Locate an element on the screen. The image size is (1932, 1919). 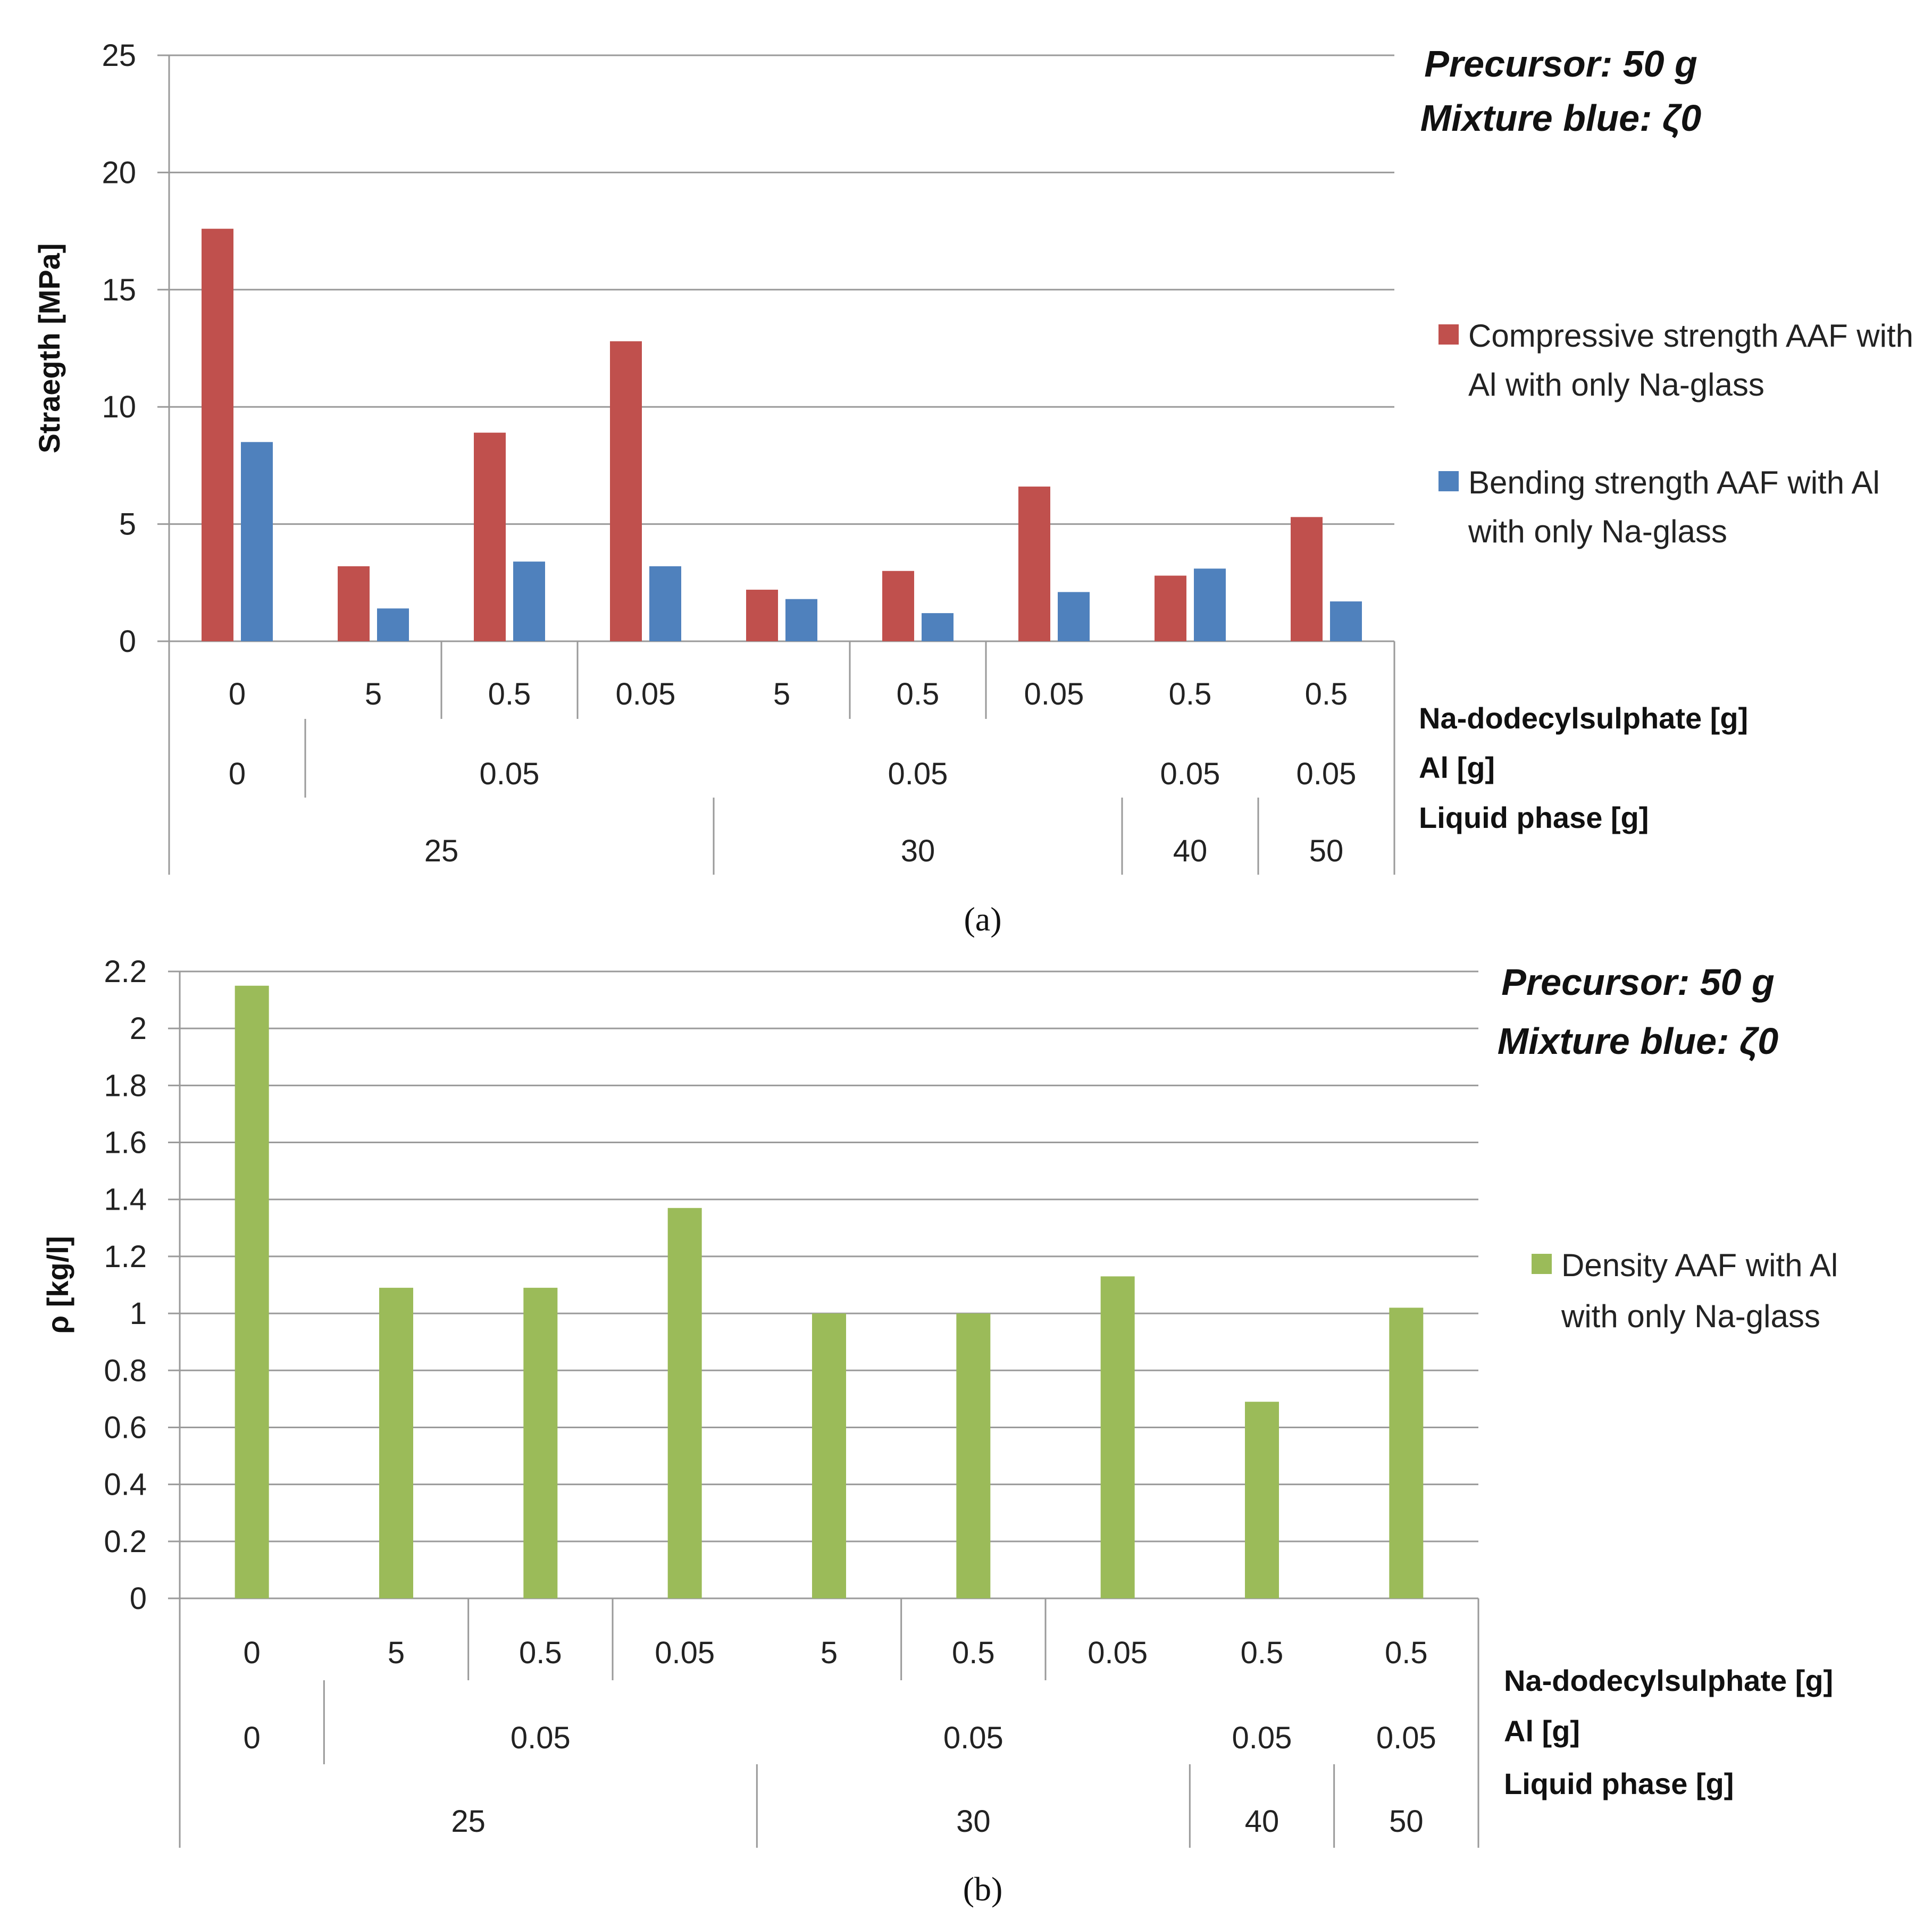
y-tick-label: 2.2 is located at coordinates (125, 971).